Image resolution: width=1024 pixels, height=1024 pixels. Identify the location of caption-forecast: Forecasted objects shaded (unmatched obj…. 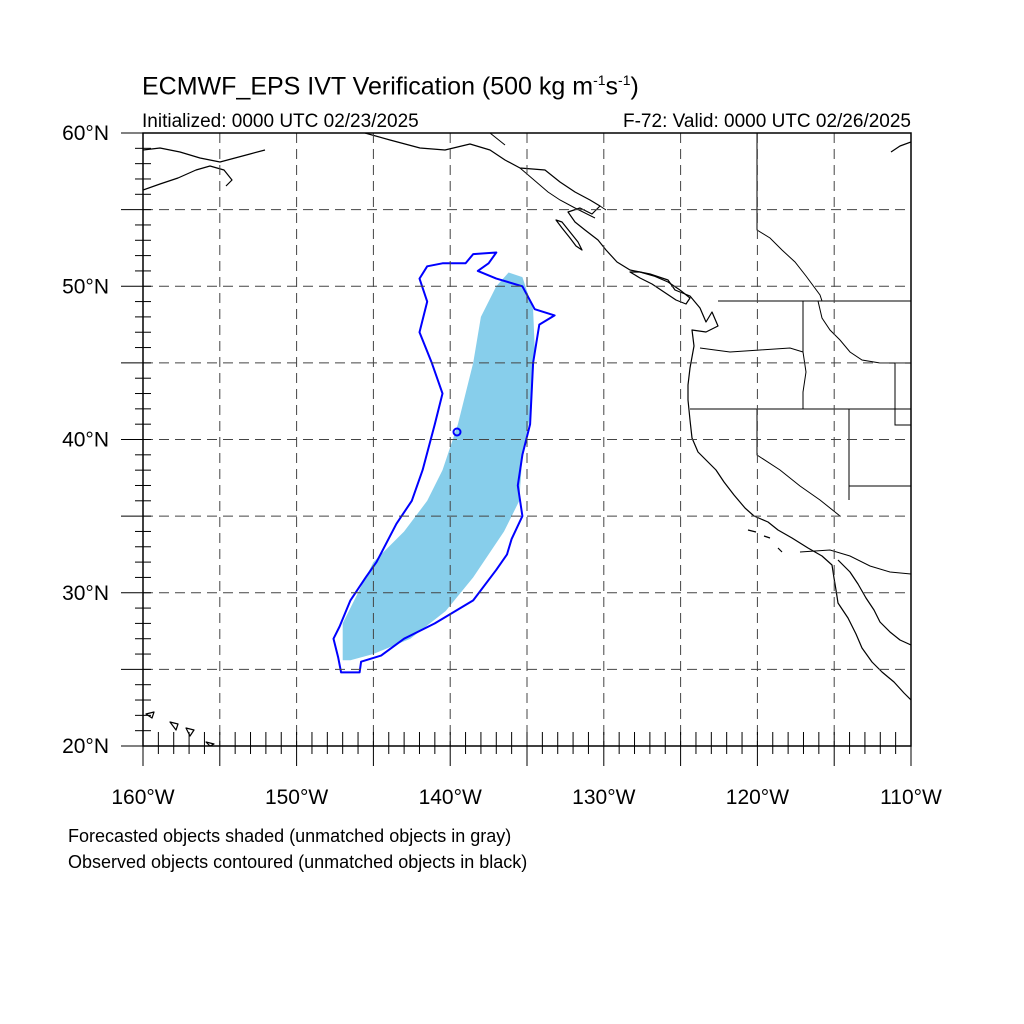
(290, 836).